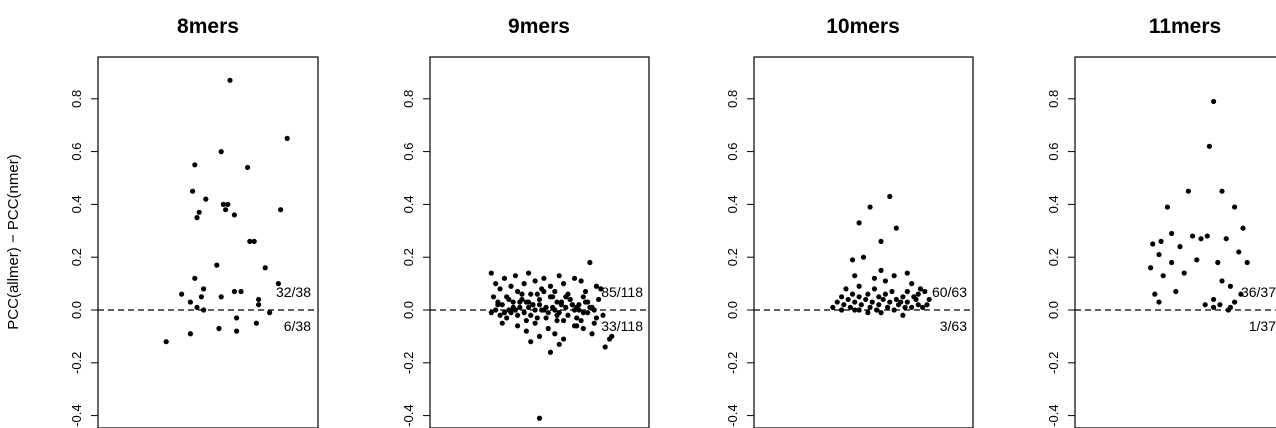  What do you see at coordinates (13, 241) in the screenshot?
I see `y-axis-label: PCC(allmer) − PCC(nmer)` at bounding box center [13, 241].